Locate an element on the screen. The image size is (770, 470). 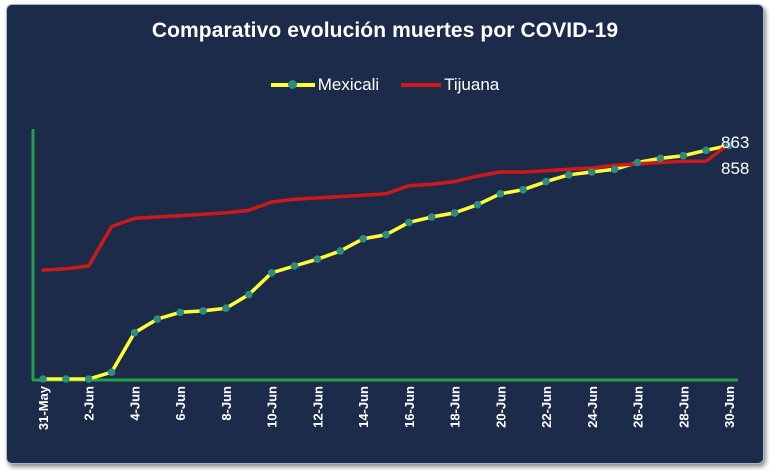
point-mexicali-6-Jun is located at coordinates (180, 312).